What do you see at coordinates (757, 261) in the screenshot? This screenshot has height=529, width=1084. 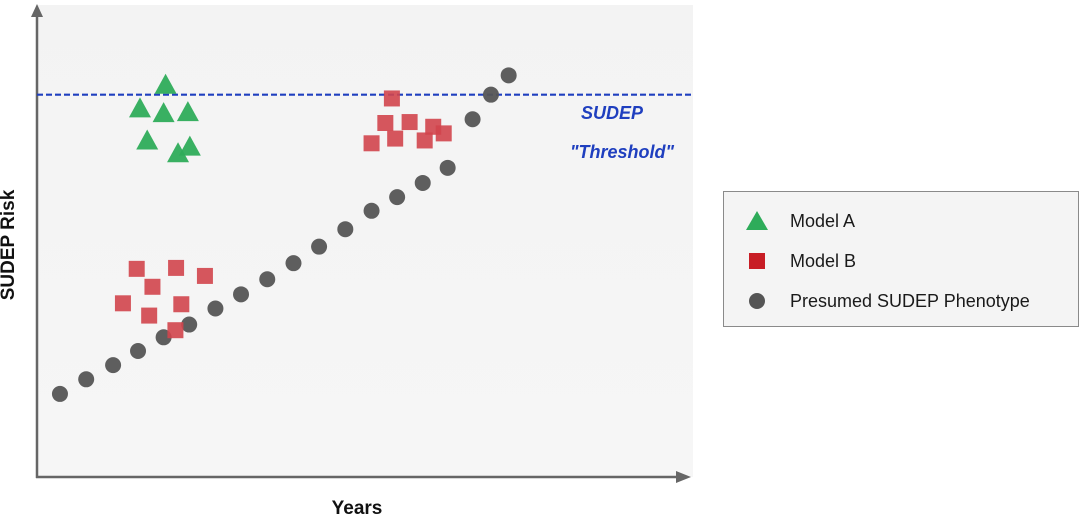 I see `square-icon` at bounding box center [757, 261].